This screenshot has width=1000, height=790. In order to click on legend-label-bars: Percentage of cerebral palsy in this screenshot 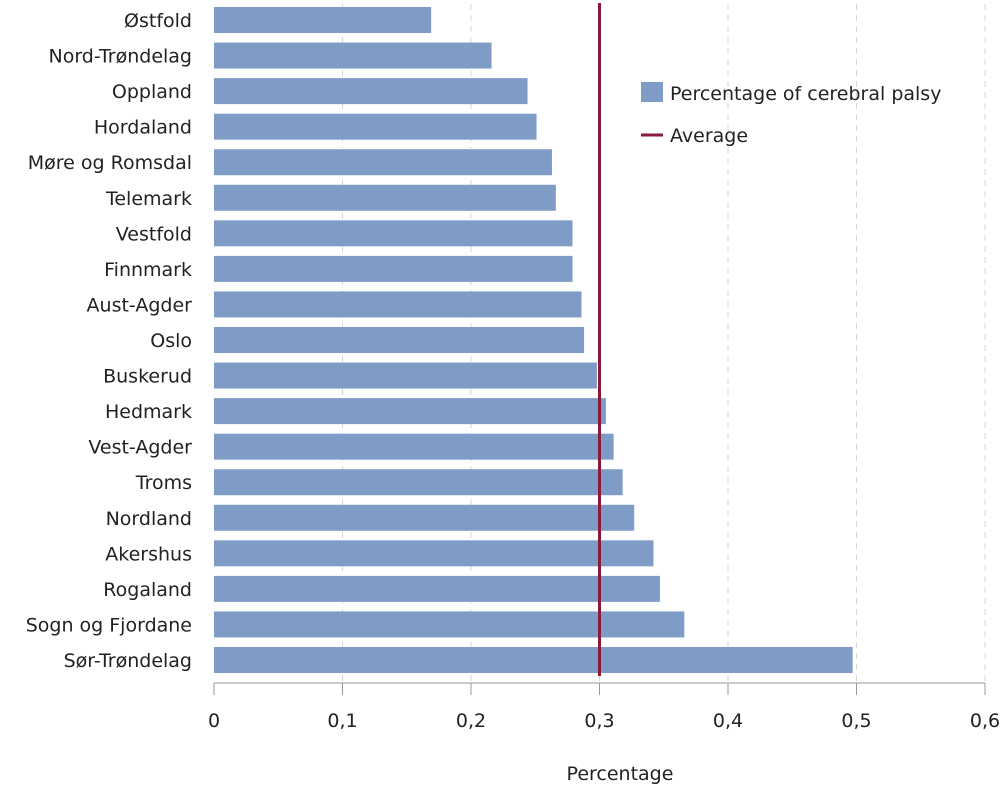, I will do `click(805, 94)`.